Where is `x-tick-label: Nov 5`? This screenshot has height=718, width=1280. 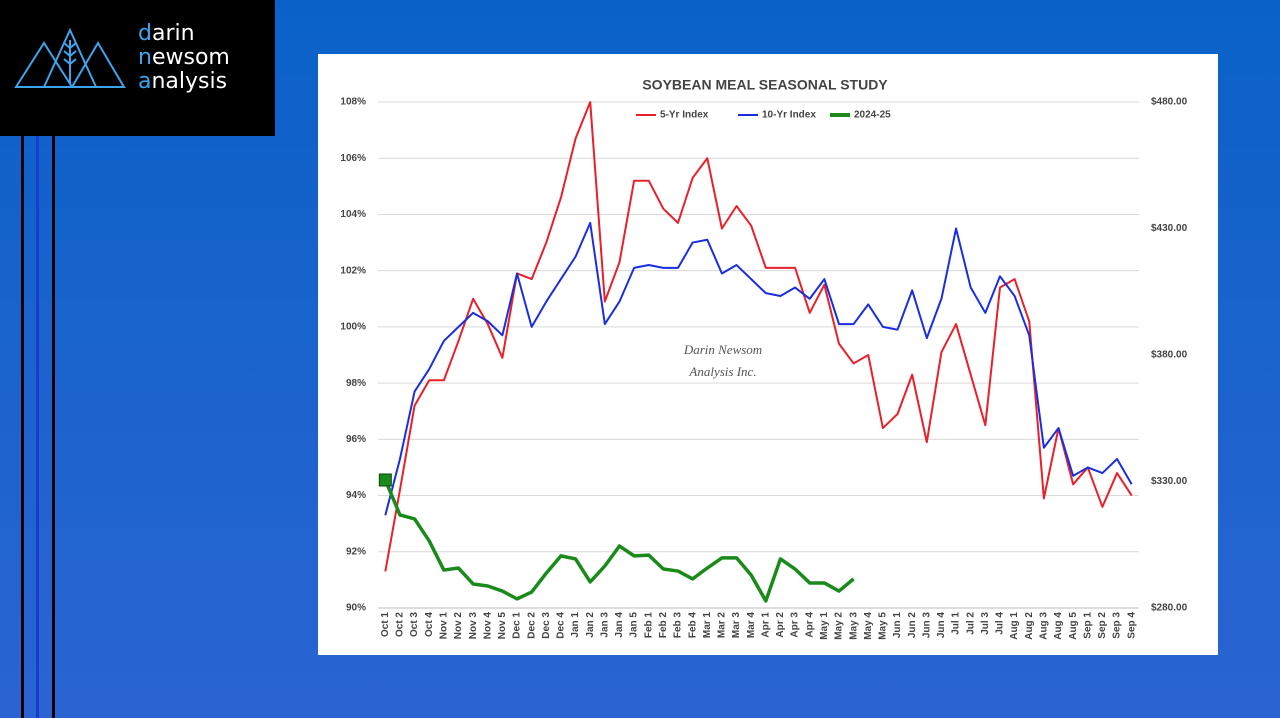
x-tick-label: Nov 5 is located at coordinates (502, 626).